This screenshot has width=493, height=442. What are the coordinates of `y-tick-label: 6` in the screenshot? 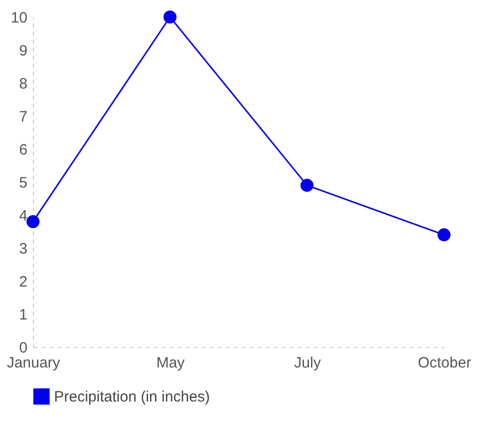 It's located at (23, 150).